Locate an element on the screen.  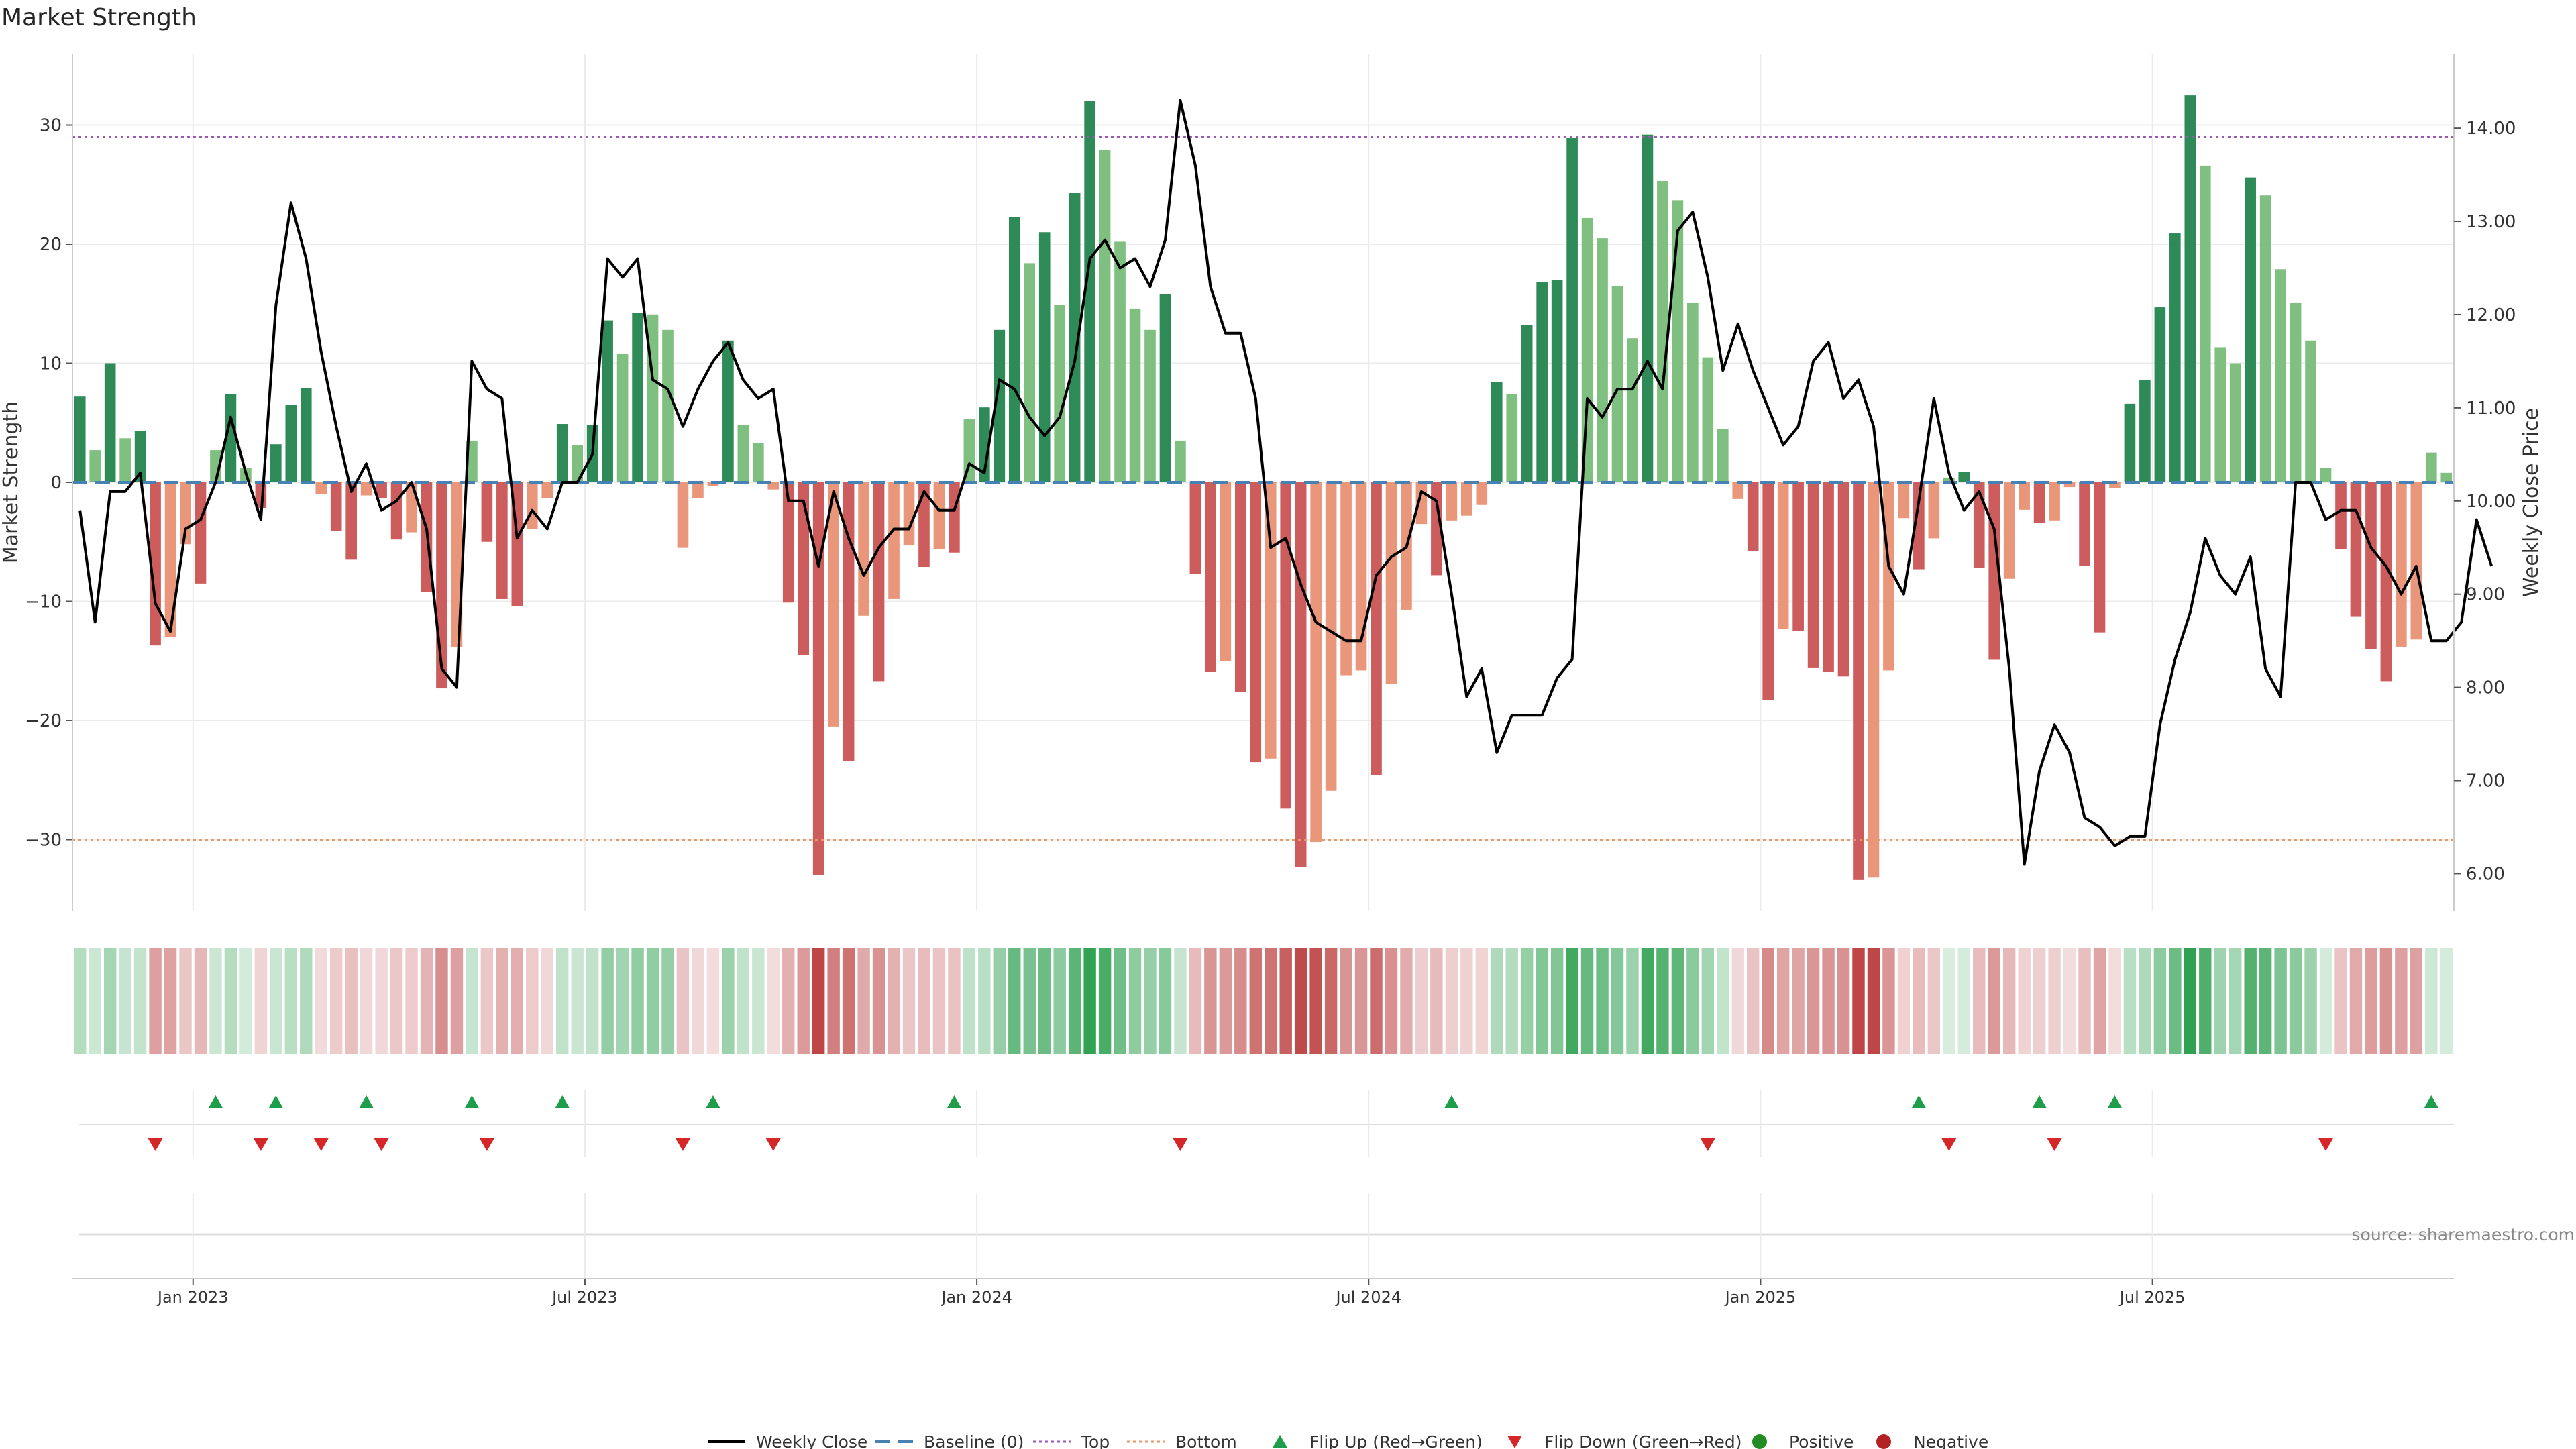
y2-tick-label: 8.00 is located at coordinates (2485, 688).